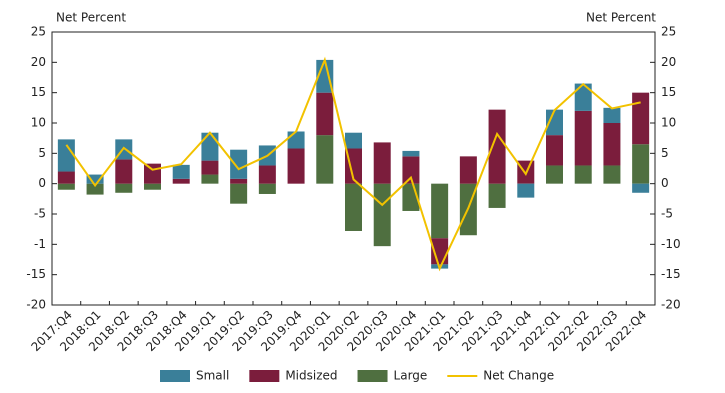 The height and width of the screenshot is (393, 725). Describe the element at coordinates (40, 244) in the screenshot. I see `y-tick-label: -1` at that location.